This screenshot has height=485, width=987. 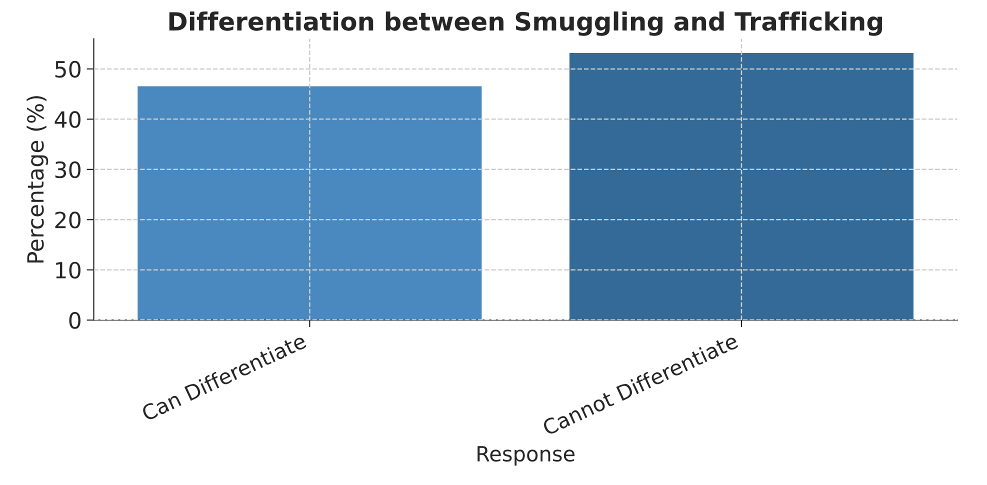 What do you see at coordinates (67, 69) in the screenshot?
I see `y-tick-label: 50` at bounding box center [67, 69].